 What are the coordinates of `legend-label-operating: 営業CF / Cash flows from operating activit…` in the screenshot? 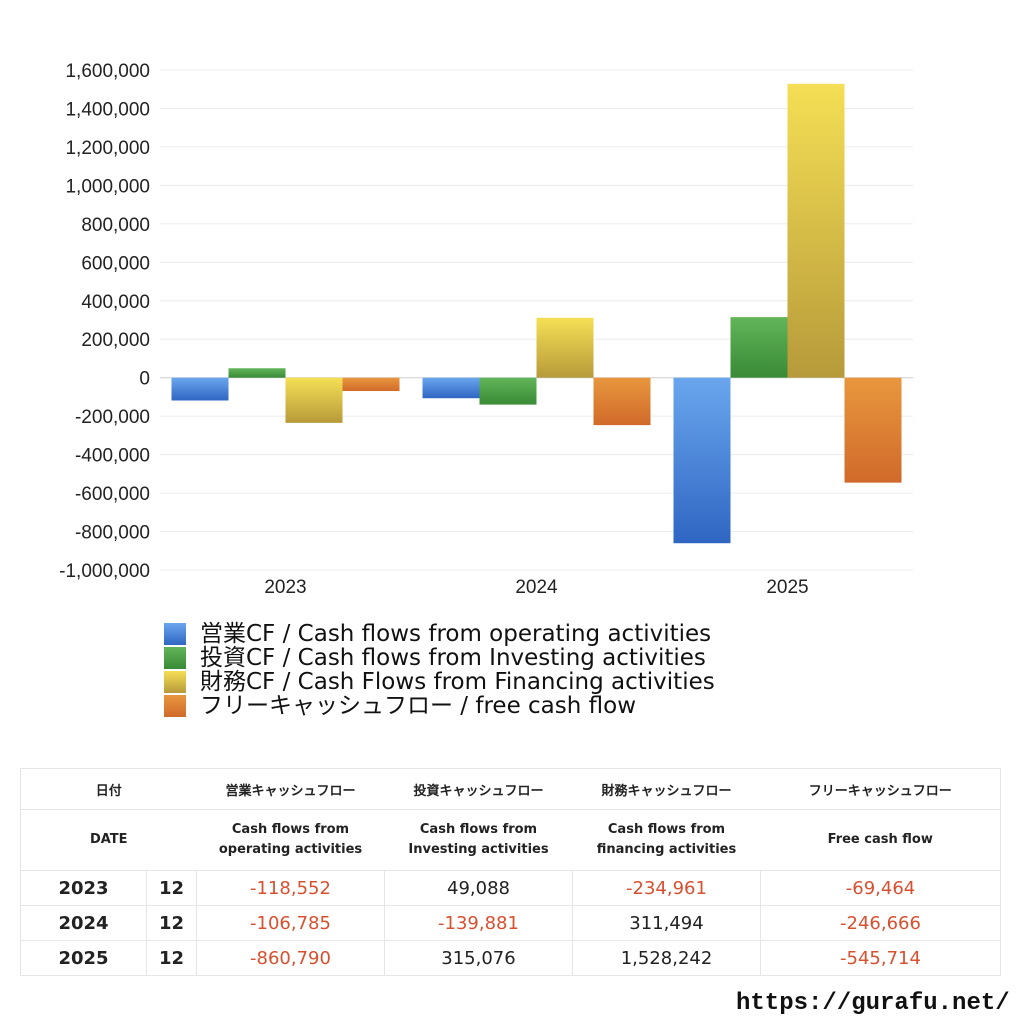 It's located at (456, 634).